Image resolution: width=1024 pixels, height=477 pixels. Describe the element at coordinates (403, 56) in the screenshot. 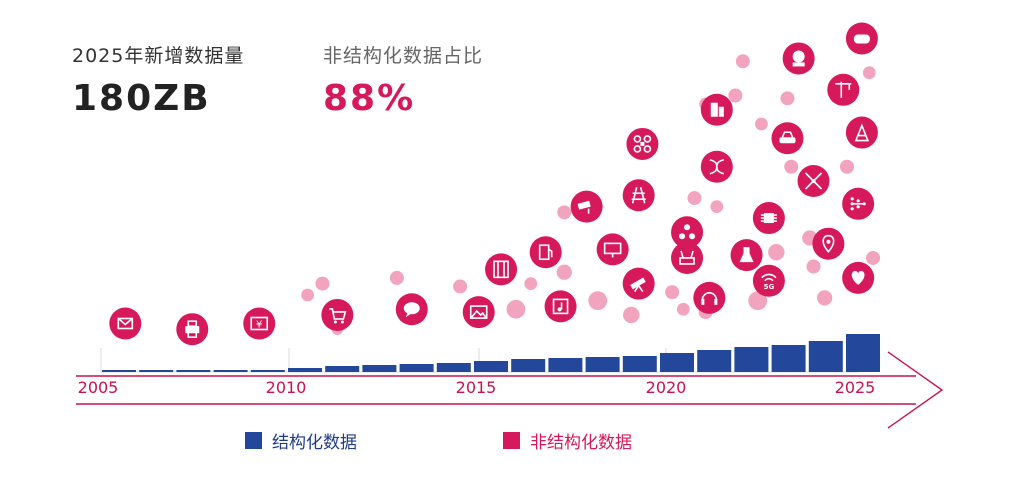

I see `unstructured-share-label: 非结构化数据占比` at that location.